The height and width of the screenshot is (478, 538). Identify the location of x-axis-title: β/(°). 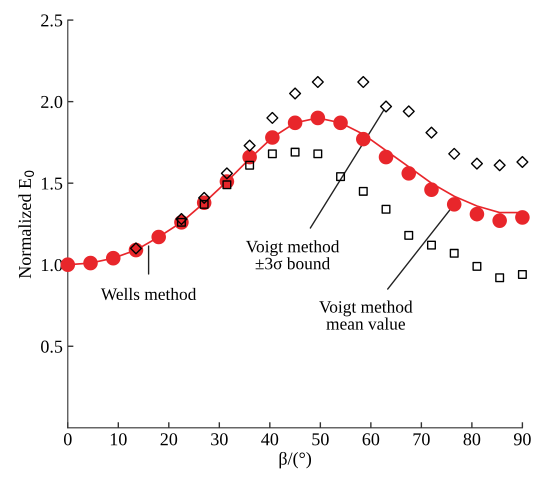
(296, 460).